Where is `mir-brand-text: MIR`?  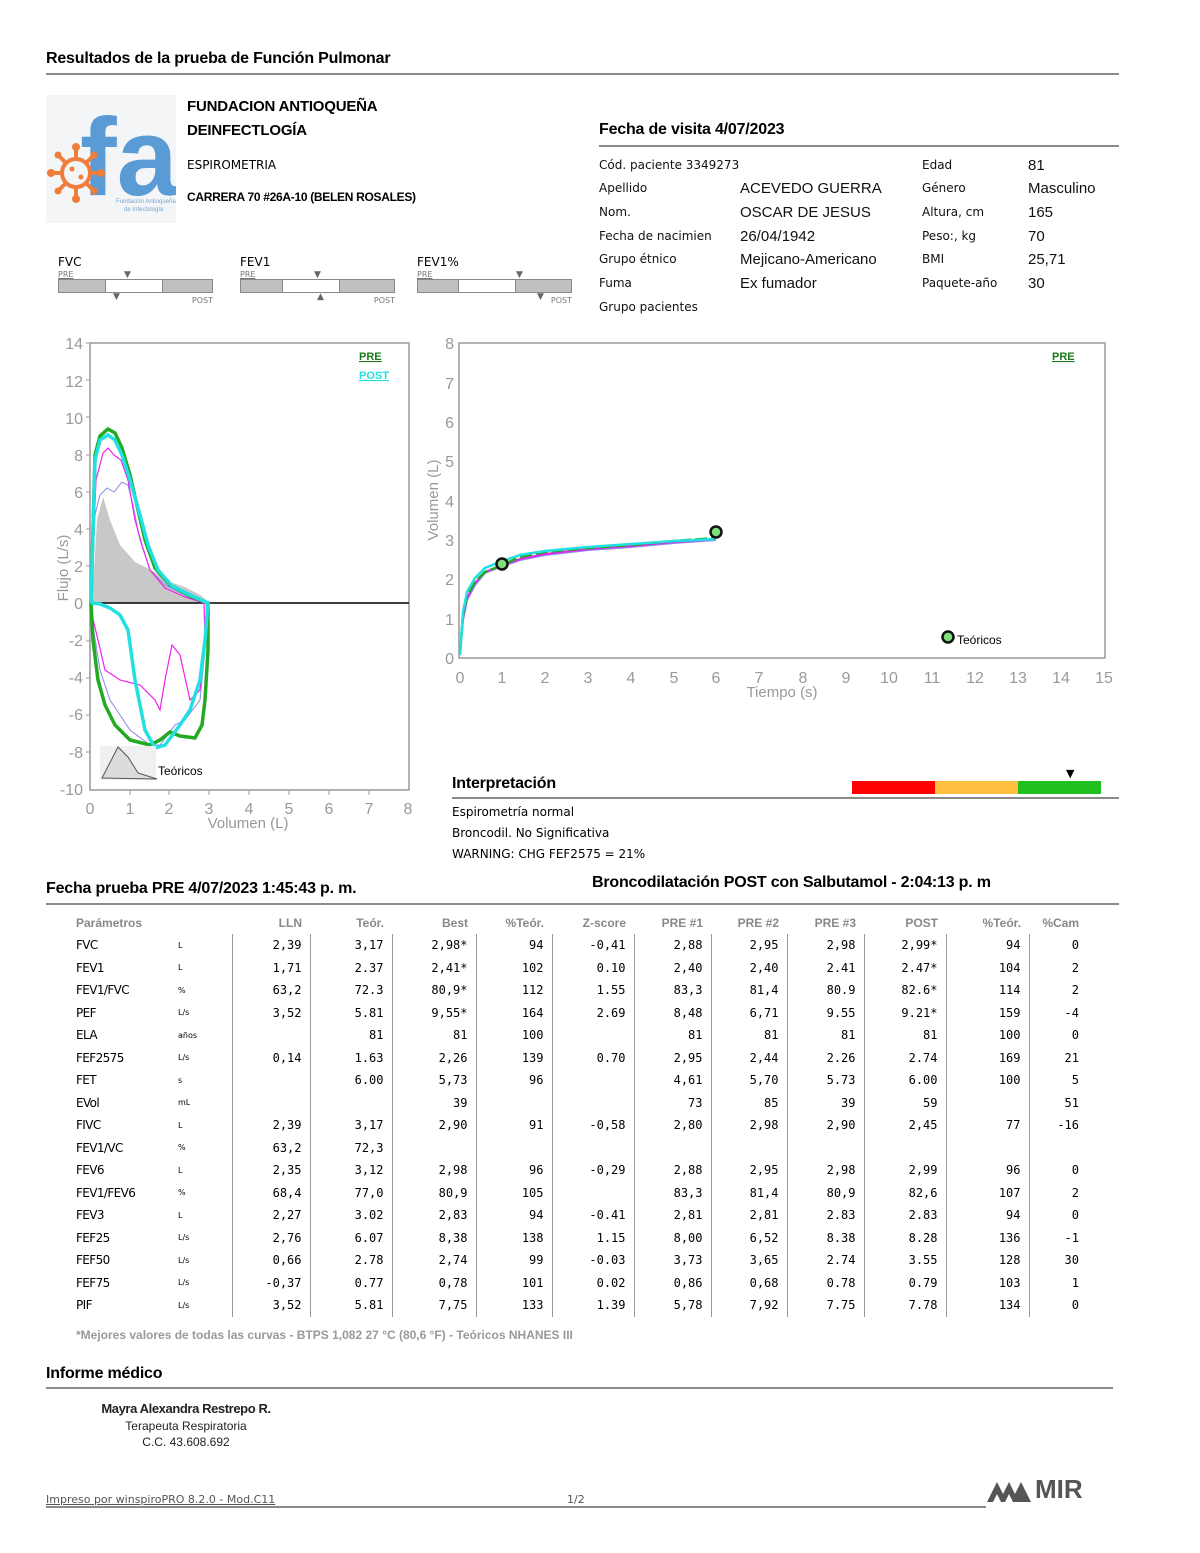 mir-brand-text: MIR is located at coordinates (1059, 1489).